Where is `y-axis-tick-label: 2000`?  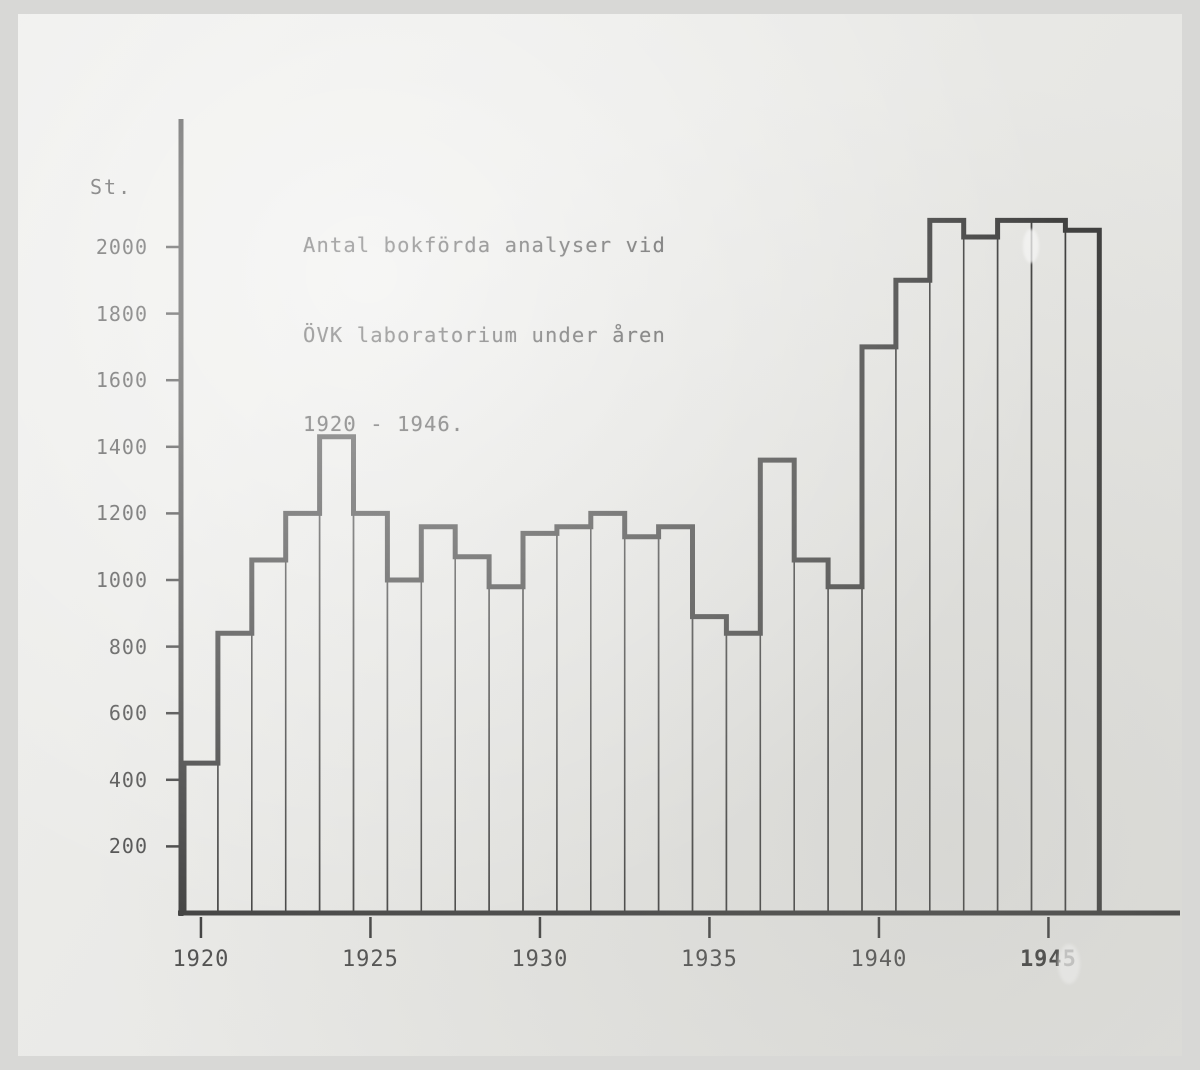 y-axis-tick-label: 2000 is located at coordinates (121, 247).